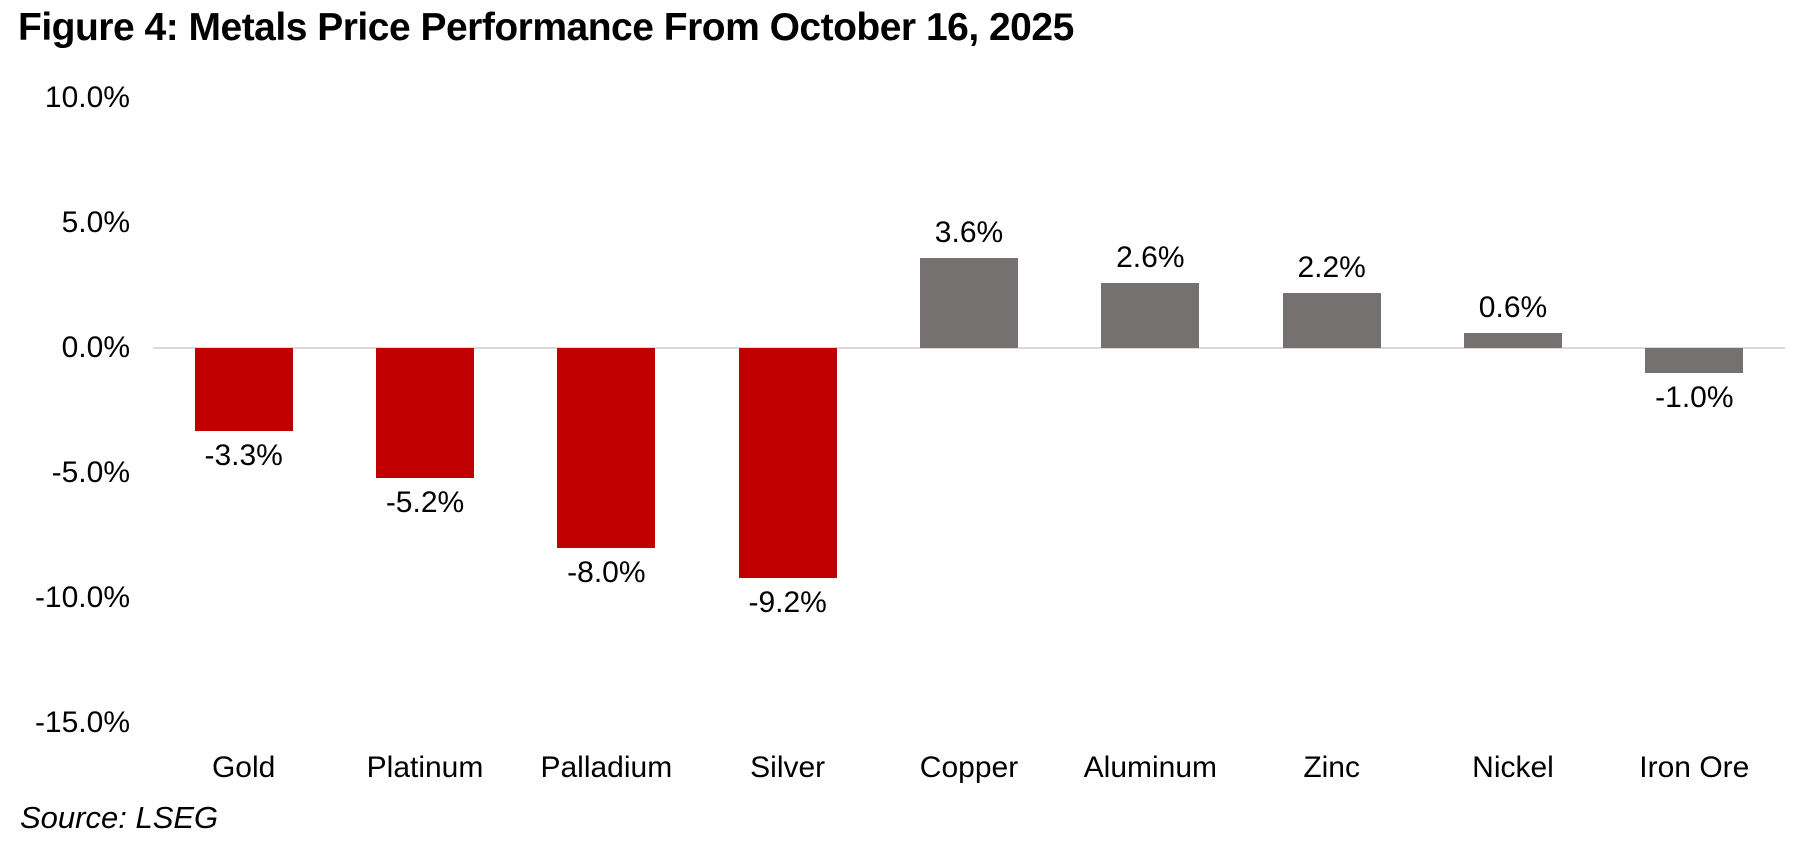 Image resolution: width=1804 pixels, height=862 pixels. Describe the element at coordinates (82, 722) in the screenshot. I see `y-tick-label: -15.0%` at that location.